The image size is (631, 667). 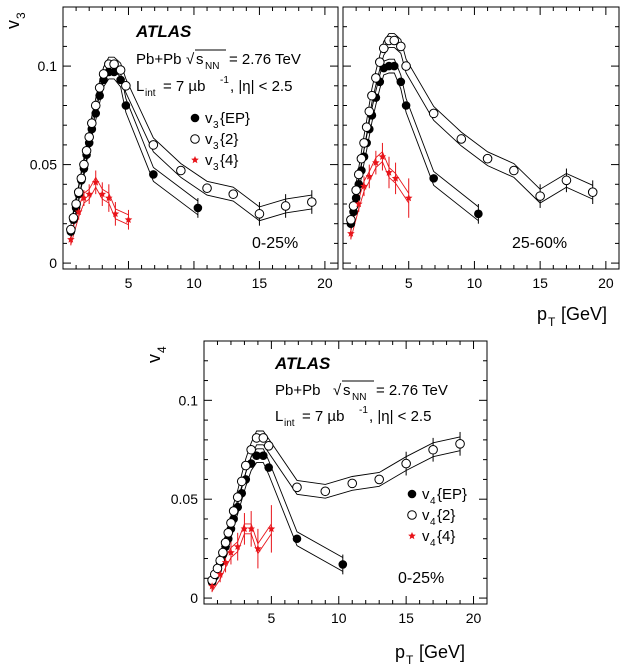 What do you see at coordinates (359, 397) in the screenshot?
I see `sqrt-s-sub-lower: NN` at bounding box center [359, 397].